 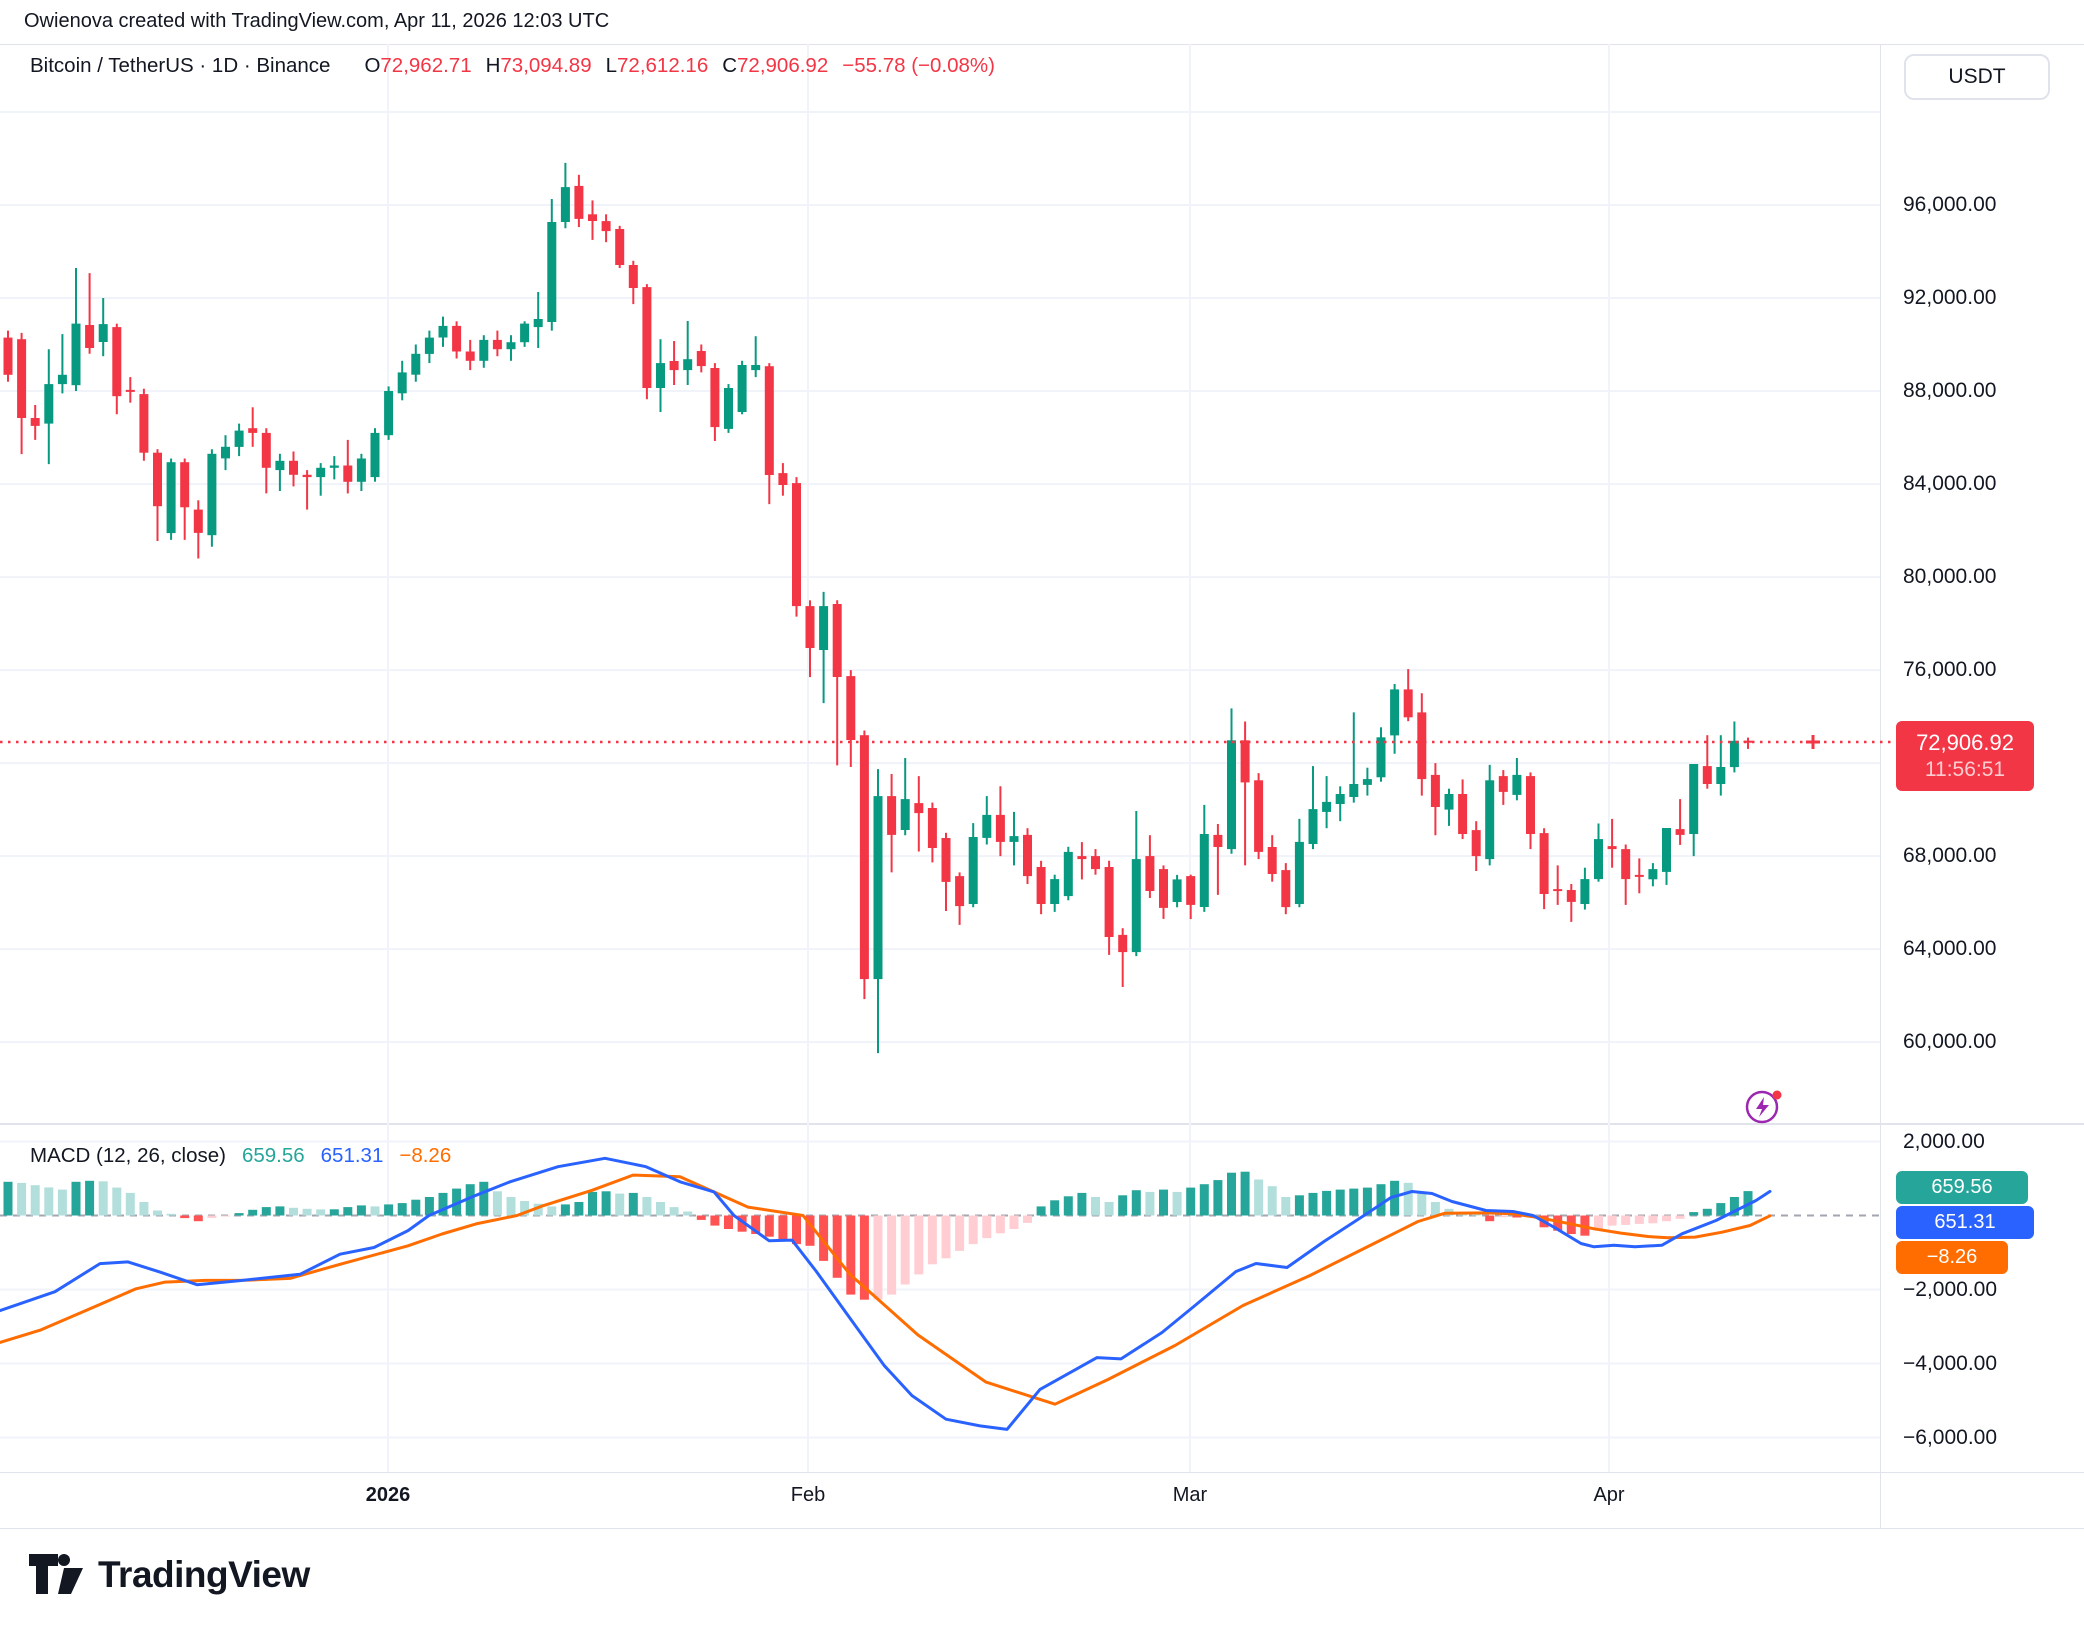 What do you see at coordinates (1764, 1106) in the screenshot?
I see `flash-boost-icon` at bounding box center [1764, 1106].